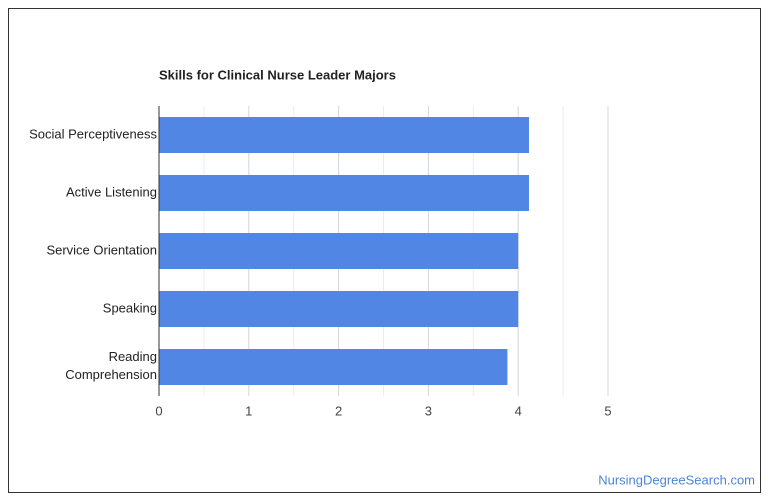 The image size is (770, 503). What do you see at coordinates (111, 191) in the screenshot?
I see `y-tick-label: Active Listening` at bounding box center [111, 191].